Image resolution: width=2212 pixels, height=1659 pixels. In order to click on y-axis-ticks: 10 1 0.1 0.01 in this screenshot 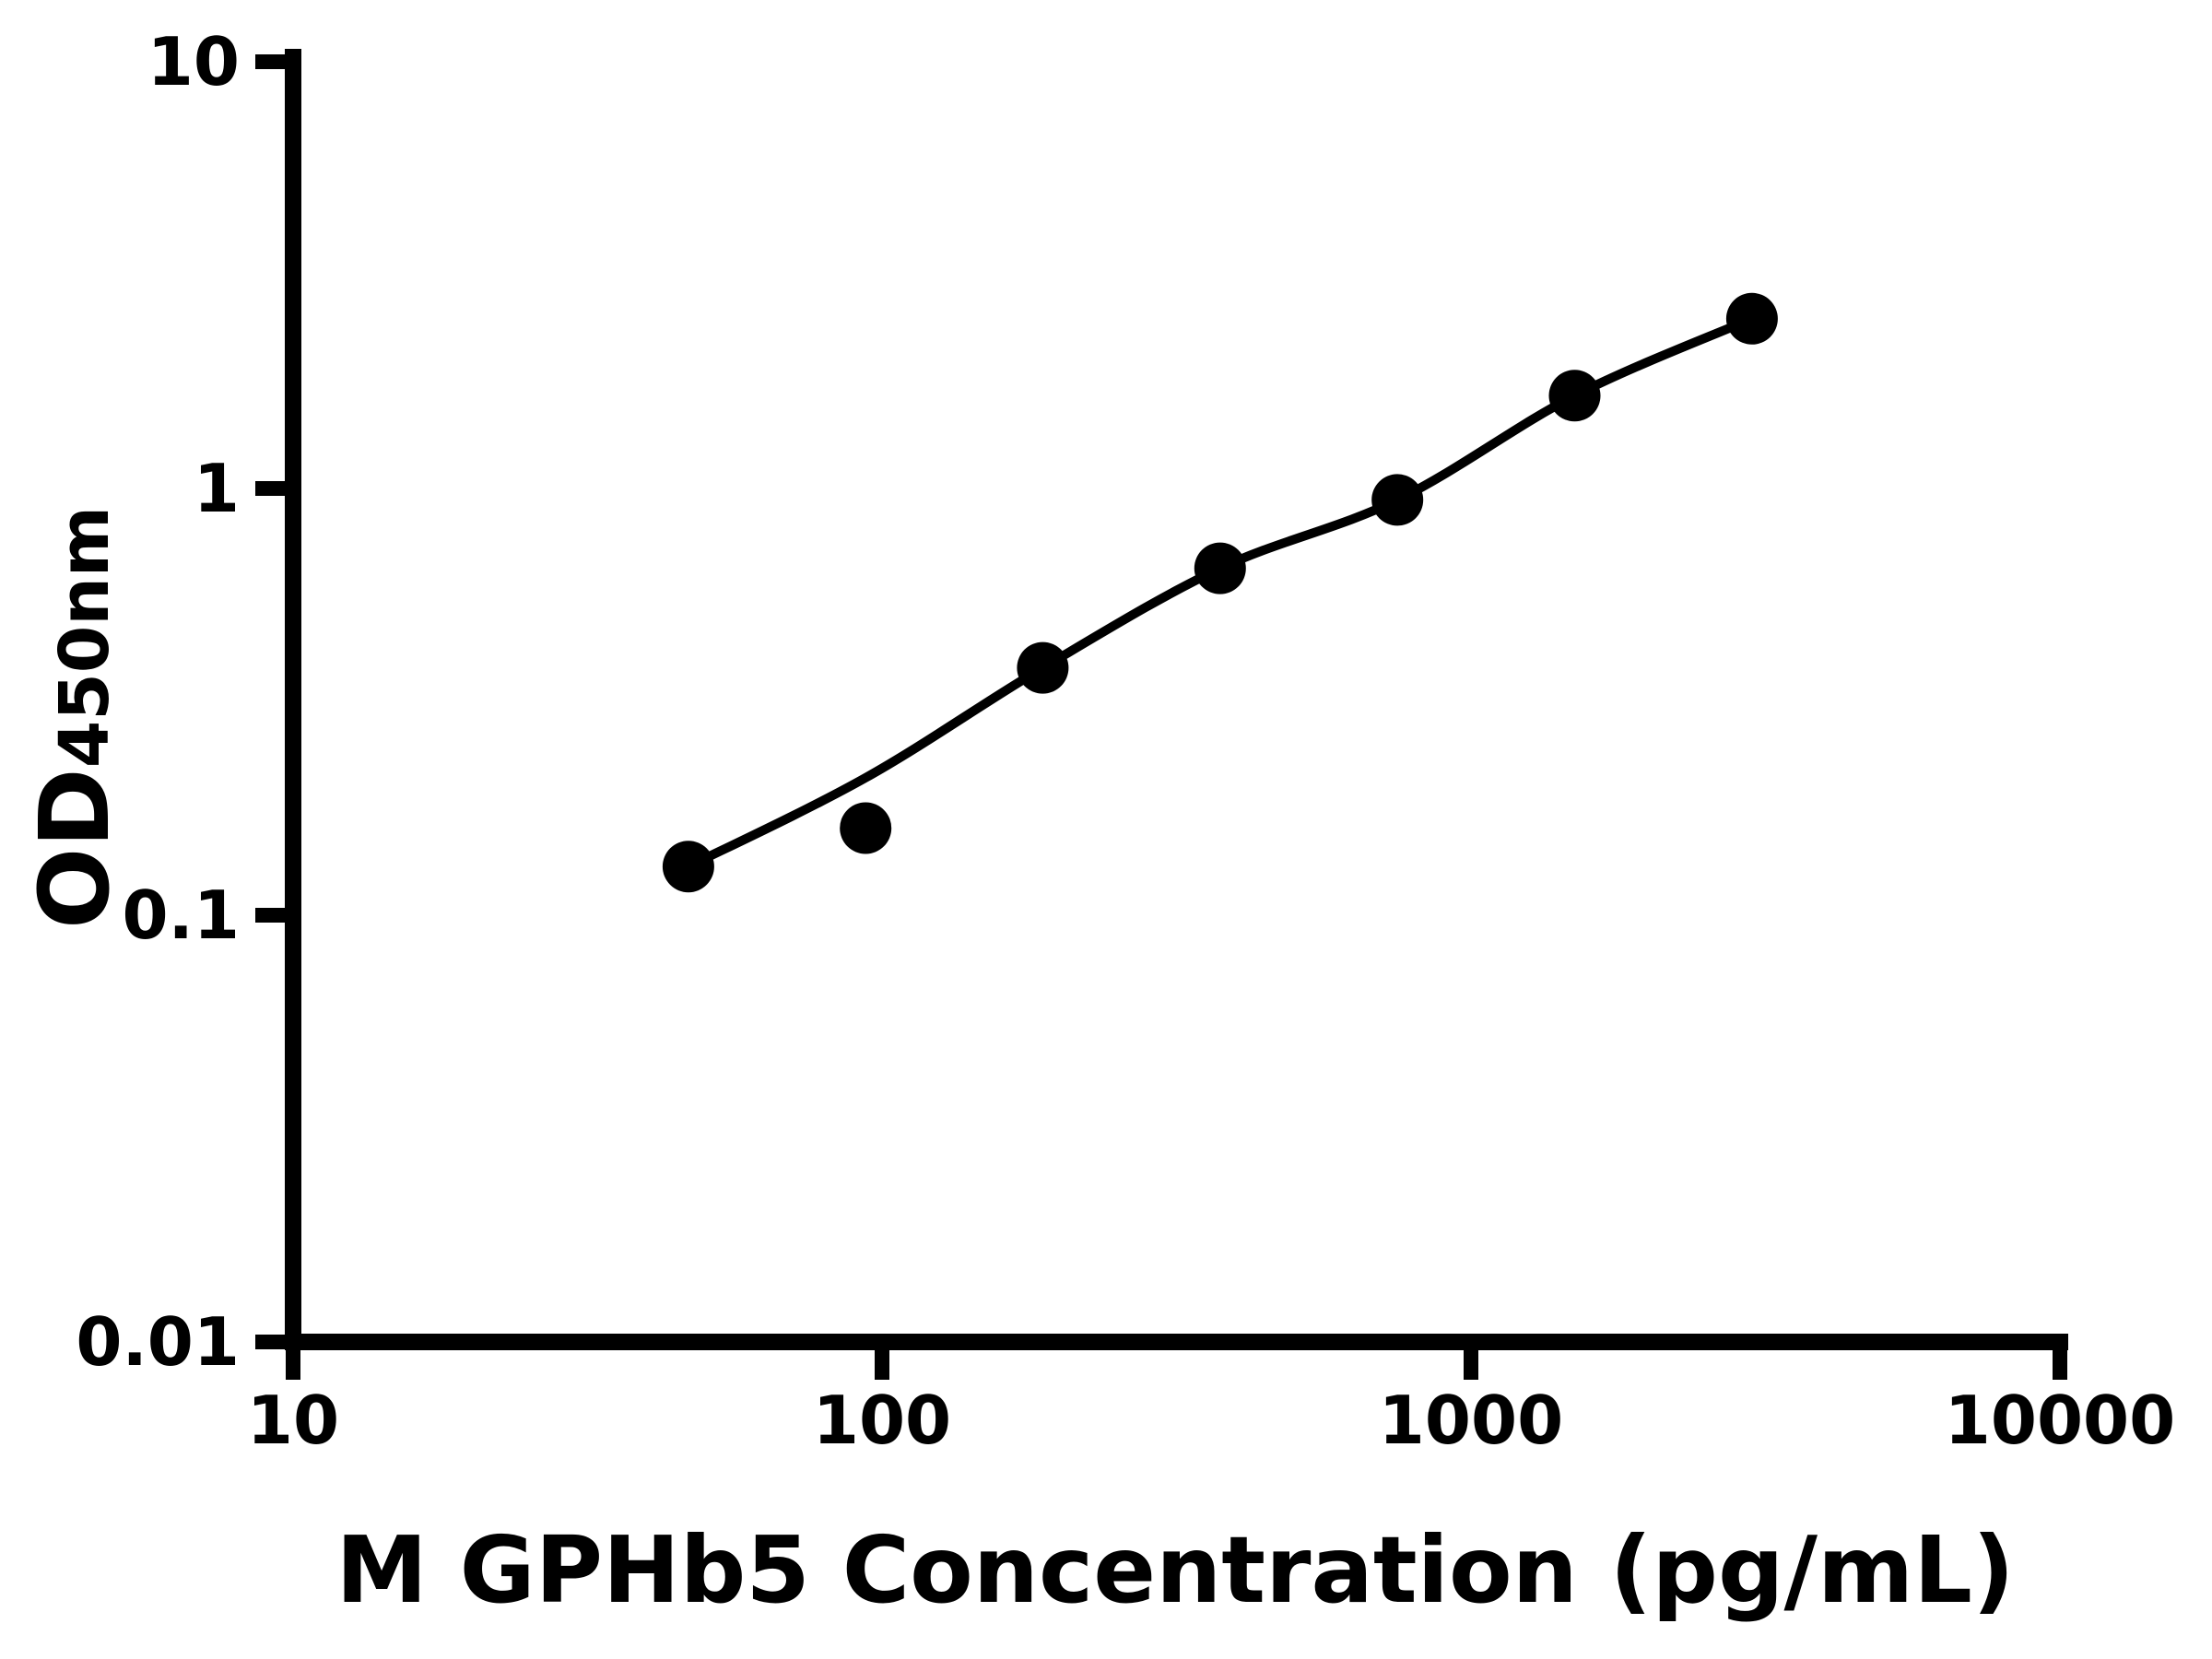, I will do `click(184, 702)`.